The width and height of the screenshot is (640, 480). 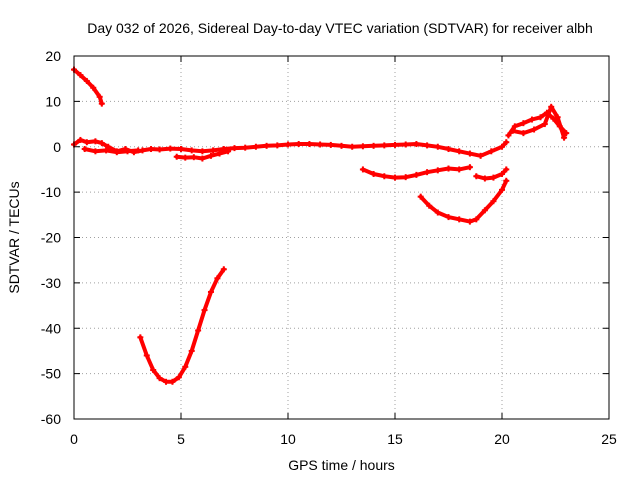 I want to click on series-deep-trough, so click(x=182, y=325).